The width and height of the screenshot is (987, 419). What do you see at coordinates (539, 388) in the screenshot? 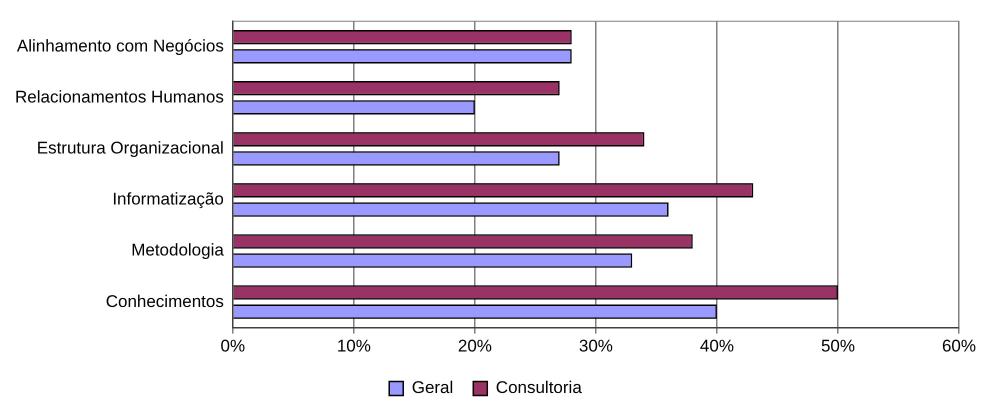
I see `legend-label: Consultoria` at bounding box center [539, 388].